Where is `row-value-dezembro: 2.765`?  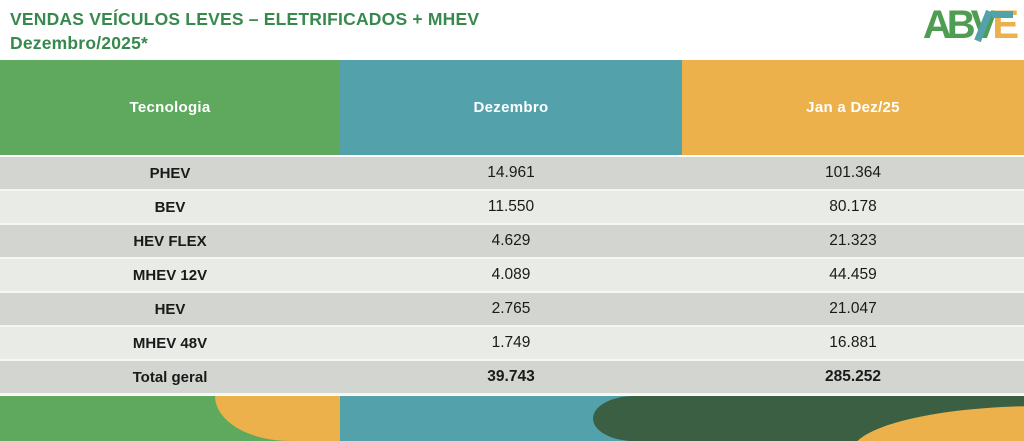 row-value-dezembro: 2.765 is located at coordinates (511, 308).